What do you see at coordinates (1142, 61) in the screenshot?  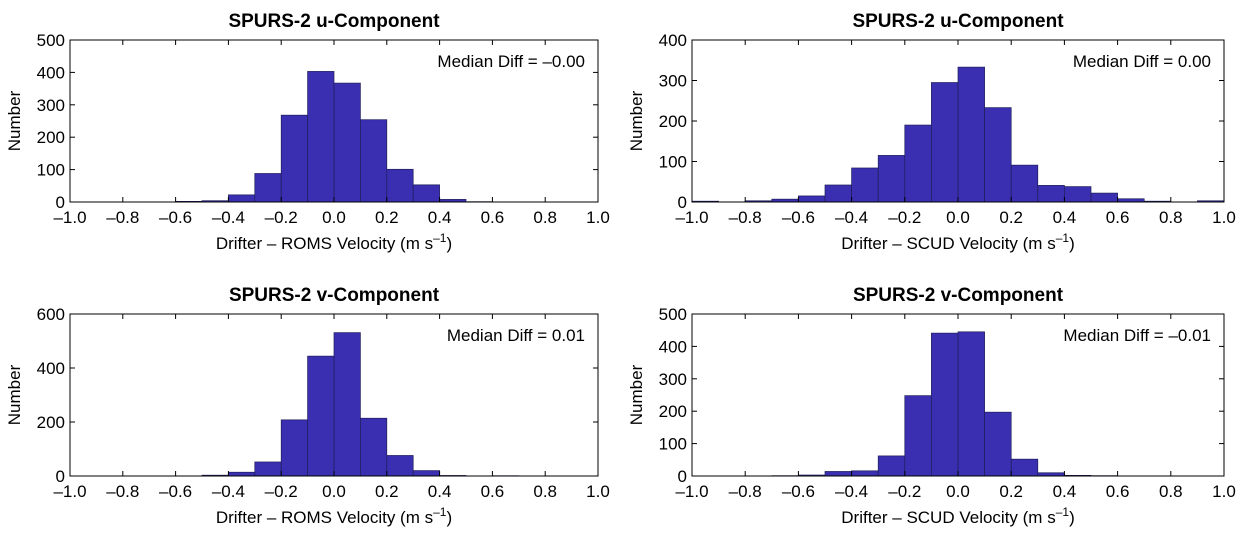 I see `median-diff-annotation: Median Diff = 0.00` at bounding box center [1142, 61].